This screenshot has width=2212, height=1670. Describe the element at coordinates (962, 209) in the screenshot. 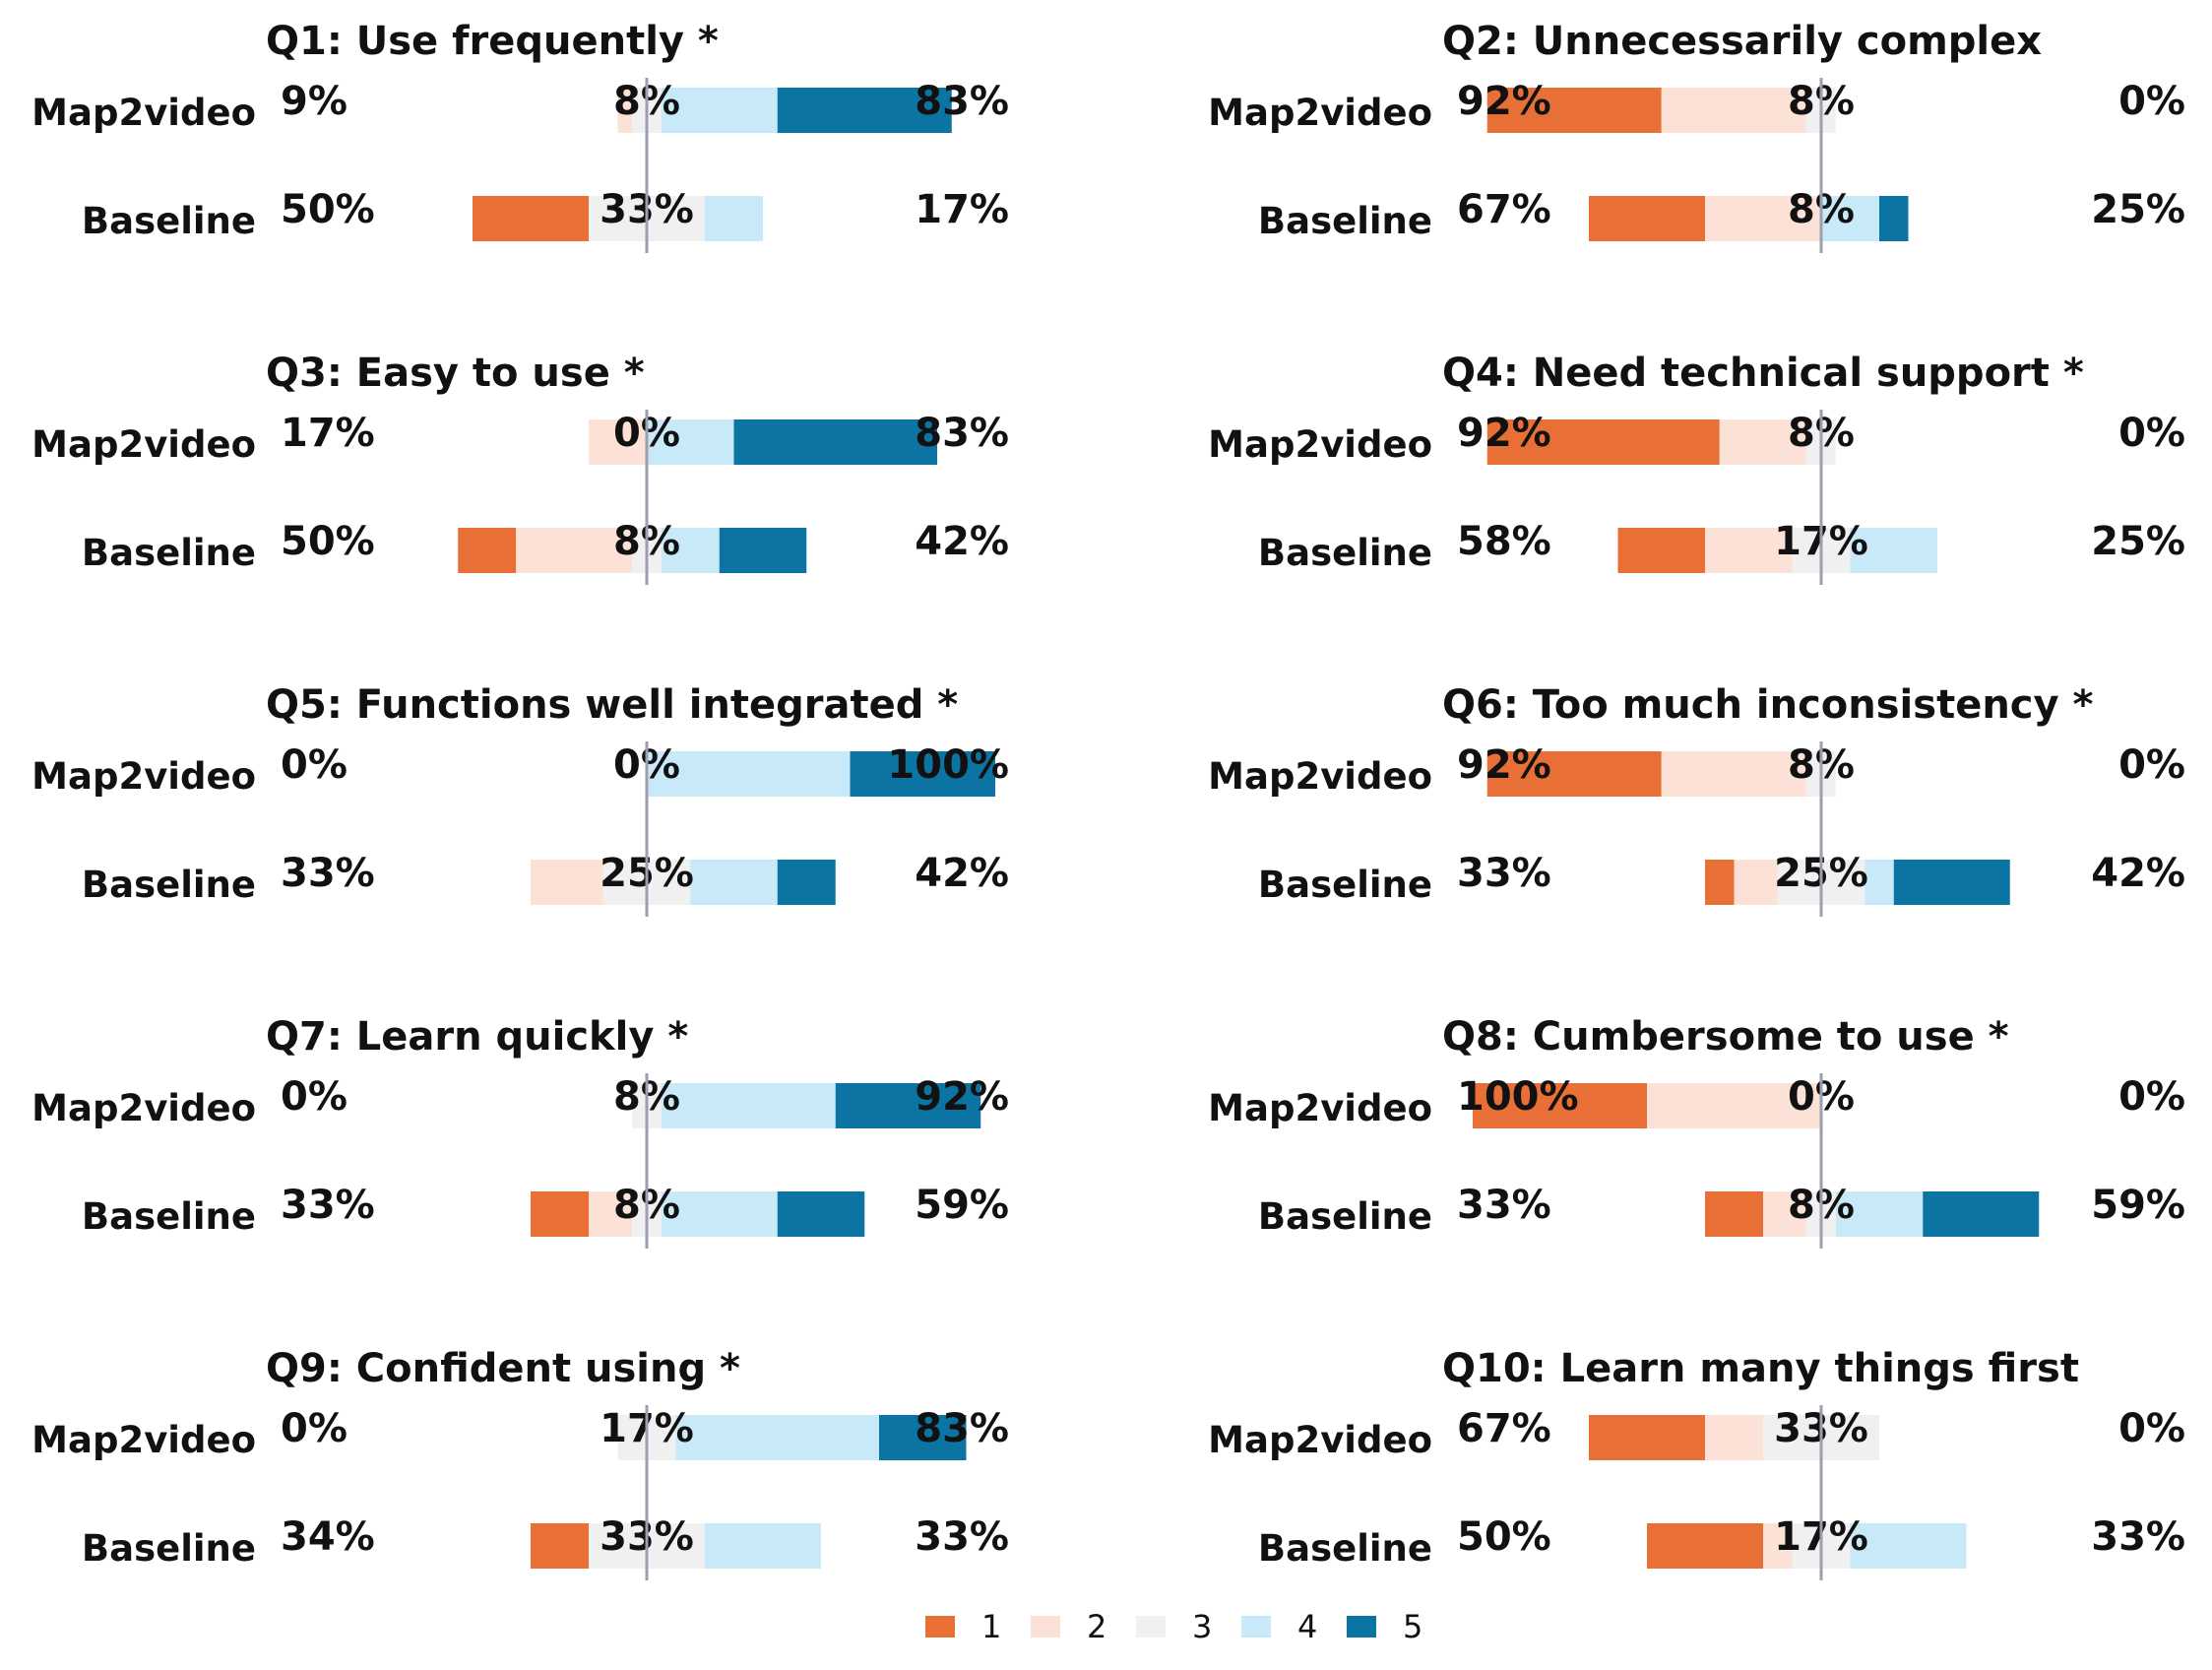

I see `positive-percent-label: 17%` at that location.